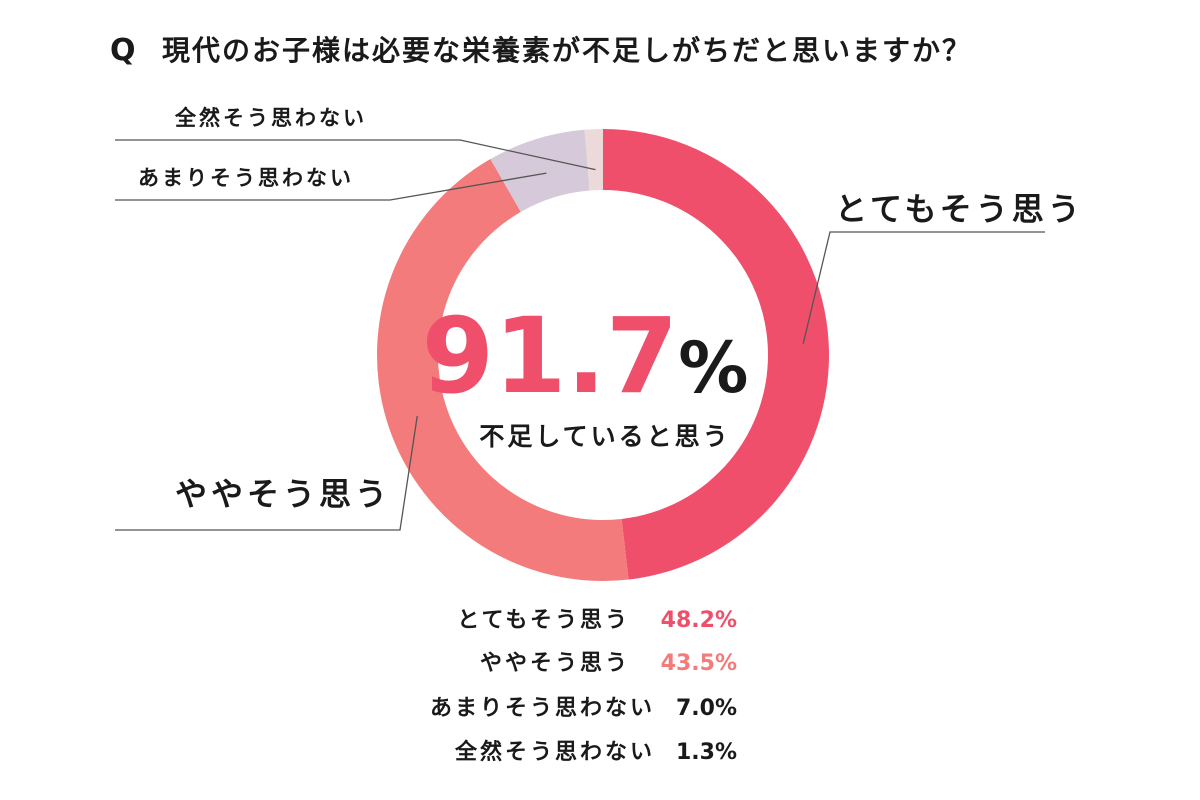  What do you see at coordinates (713, 368) in the screenshot?
I see `center-percent-sign: %` at bounding box center [713, 368].